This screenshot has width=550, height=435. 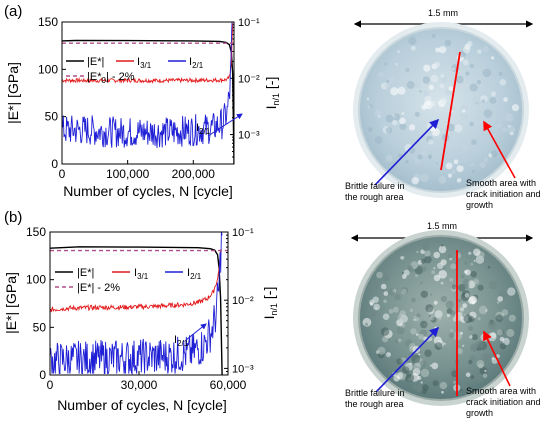 What do you see at coordinates (141, 274) in the screenshot?
I see `legend-b-i31-label: I3/1` at bounding box center [141, 274].